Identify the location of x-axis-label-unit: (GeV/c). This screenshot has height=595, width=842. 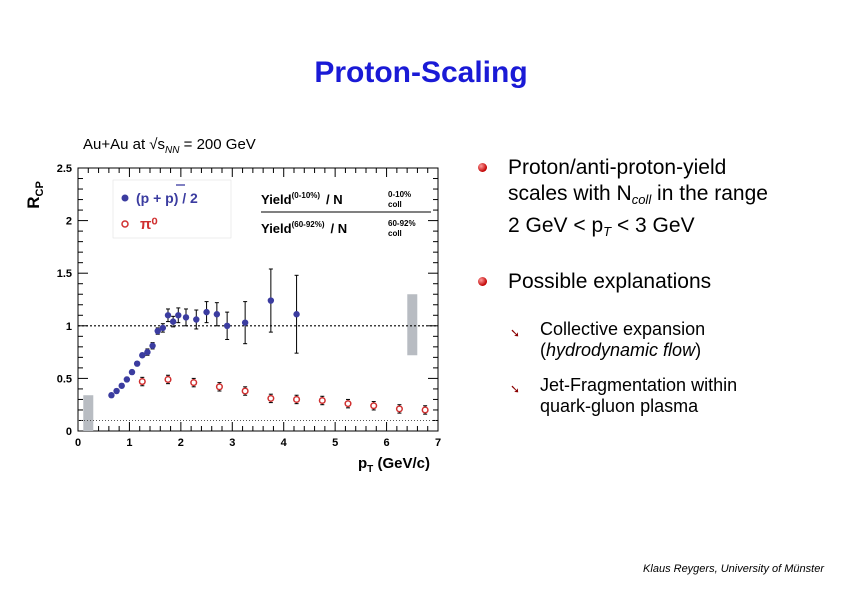
(401, 463).